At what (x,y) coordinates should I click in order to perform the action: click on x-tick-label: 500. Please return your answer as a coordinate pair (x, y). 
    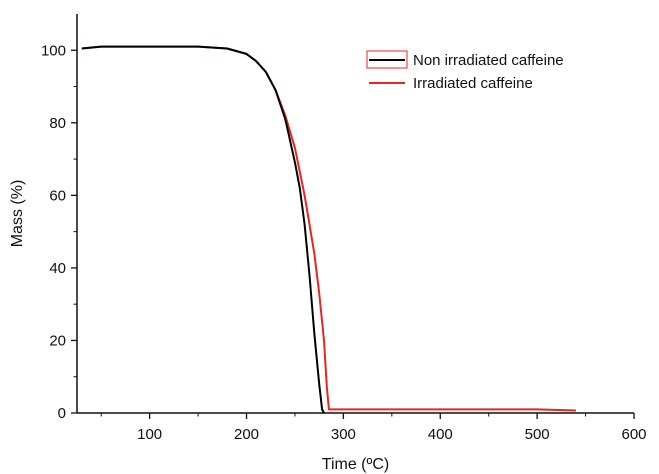
    Looking at the image, I should click on (537, 434).